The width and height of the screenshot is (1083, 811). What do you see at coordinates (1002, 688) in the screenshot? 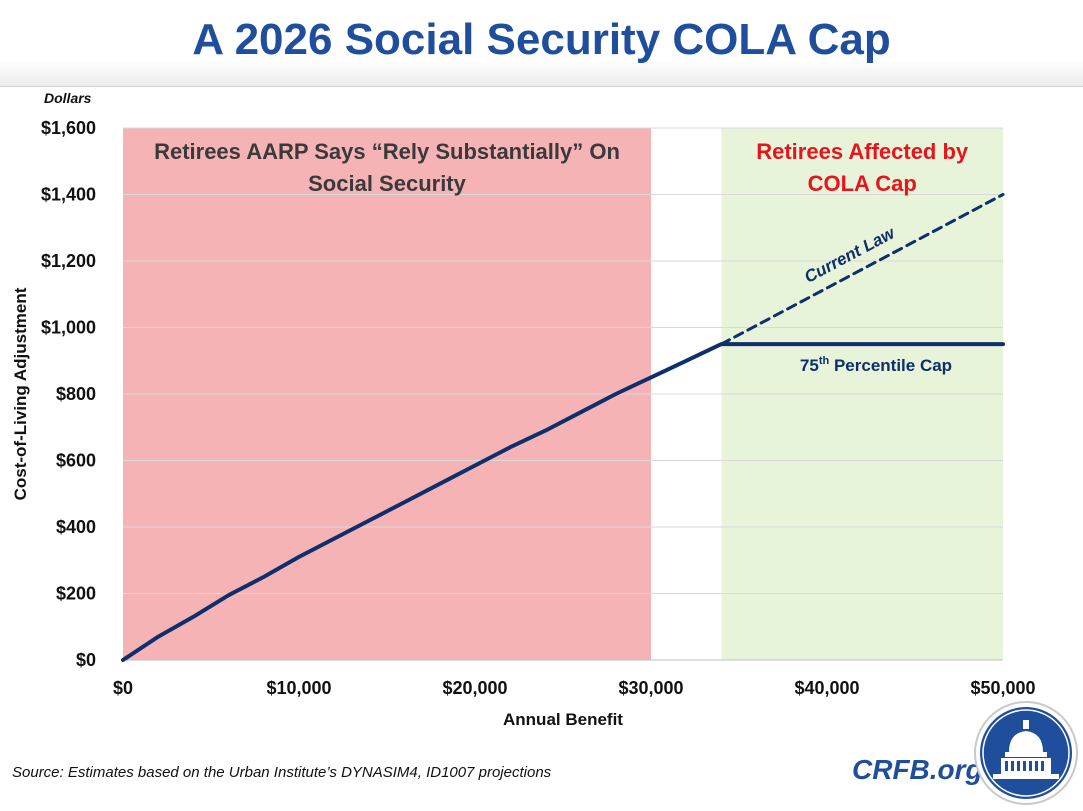
I see `x-tick-label: $50,000` at bounding box center [1002, 688].